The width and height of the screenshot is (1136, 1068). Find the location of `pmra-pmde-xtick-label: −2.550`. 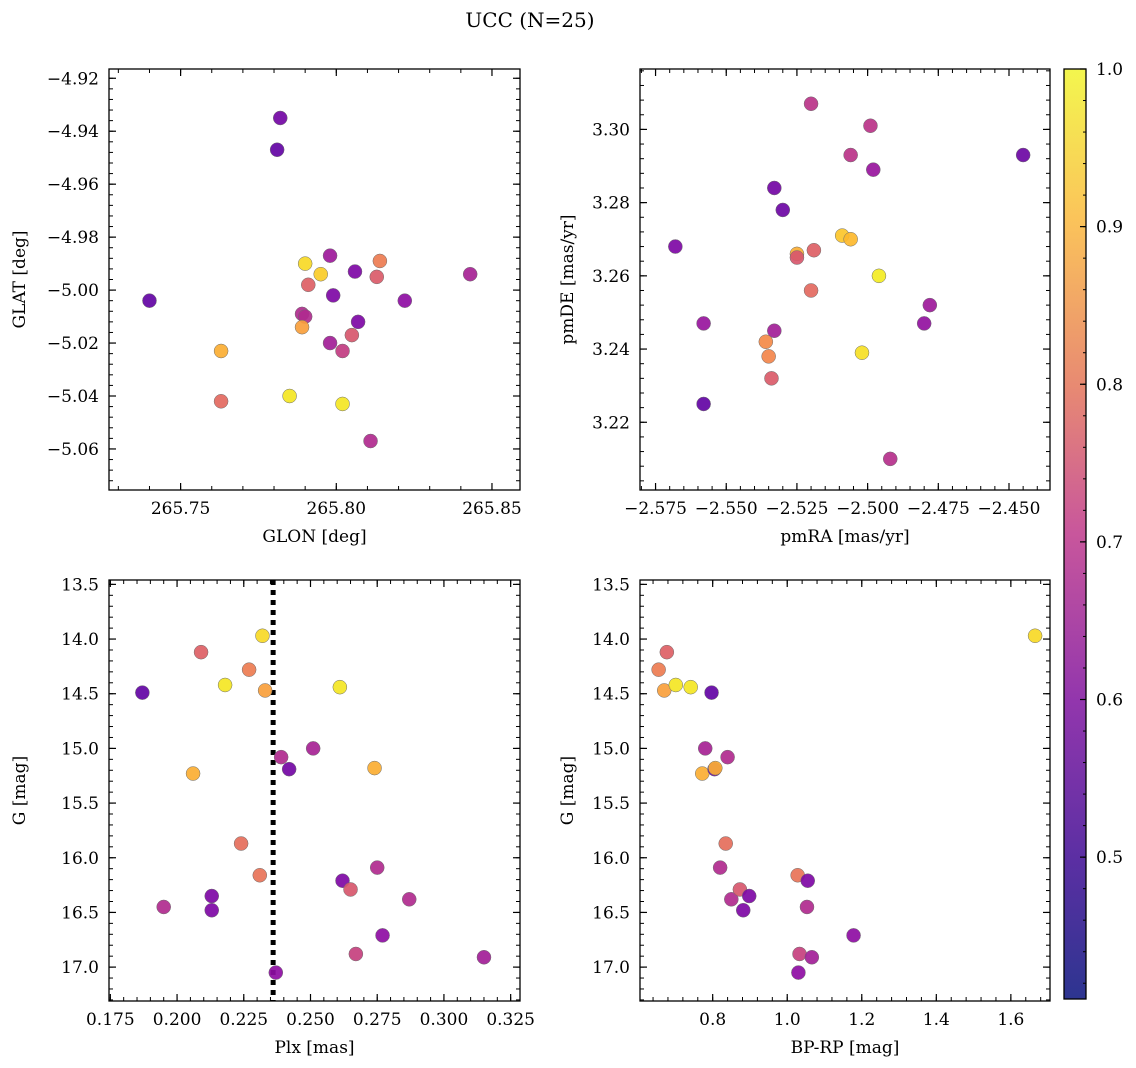

pmra-pmde-xtick-label: −2.550 is located at coordinates (726, 509).